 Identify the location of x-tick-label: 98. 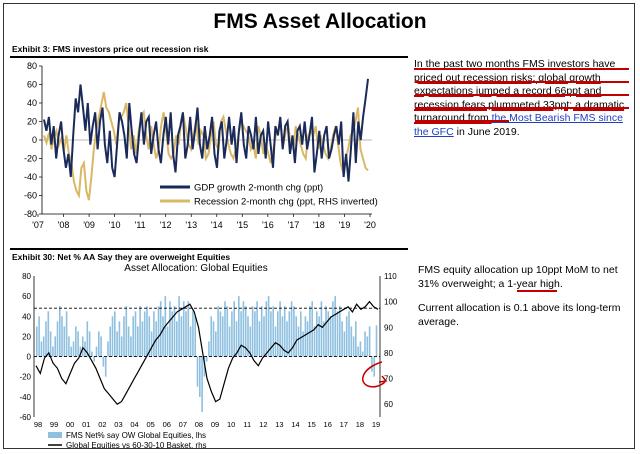
(38, 424).